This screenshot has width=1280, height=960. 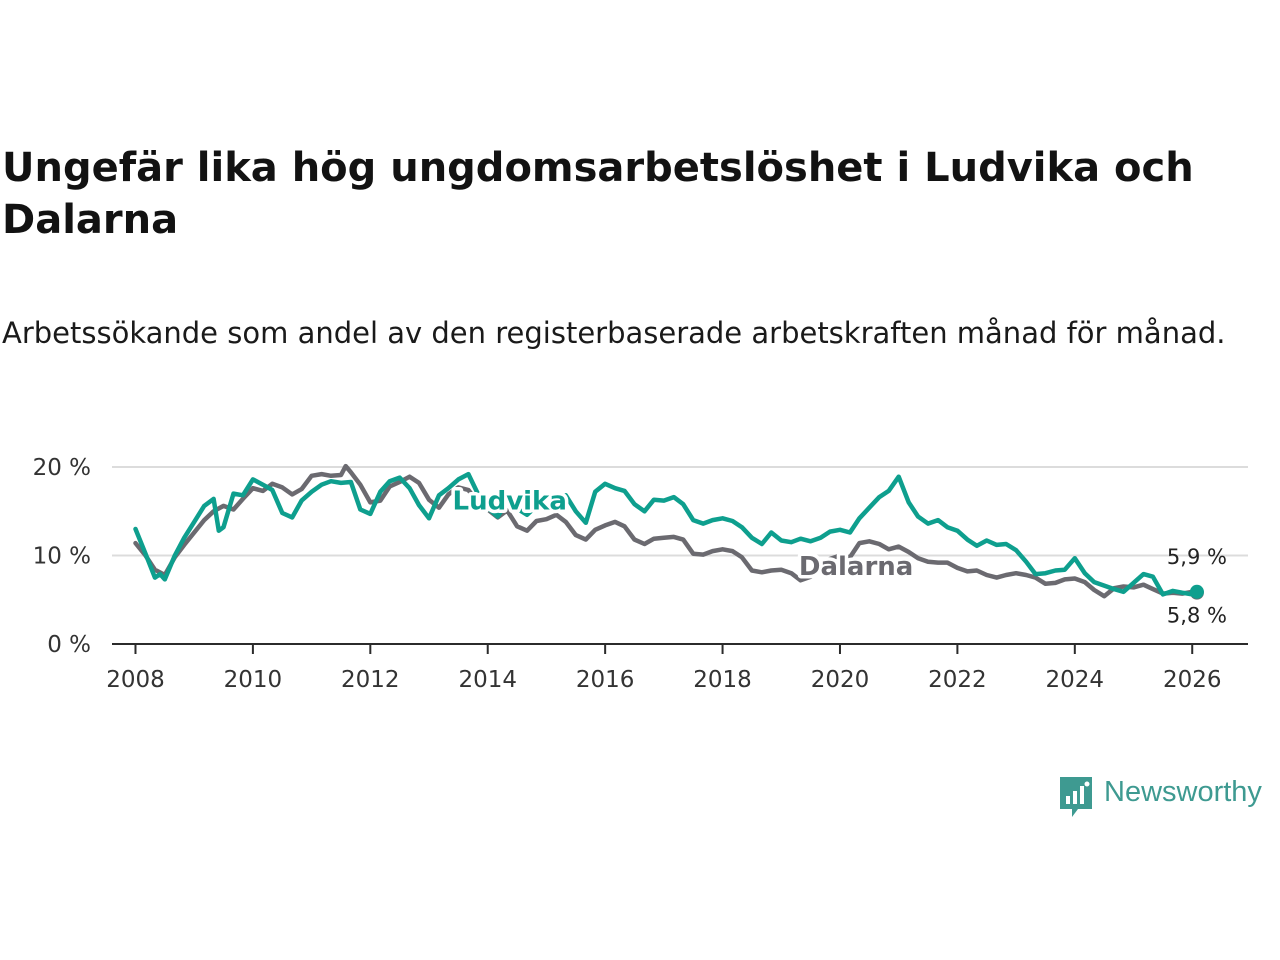 What do you see at coordinates (1183, 792) in the screenshot?
I see `brand-name: Newsworthy` at bounding box center [1183, 792].